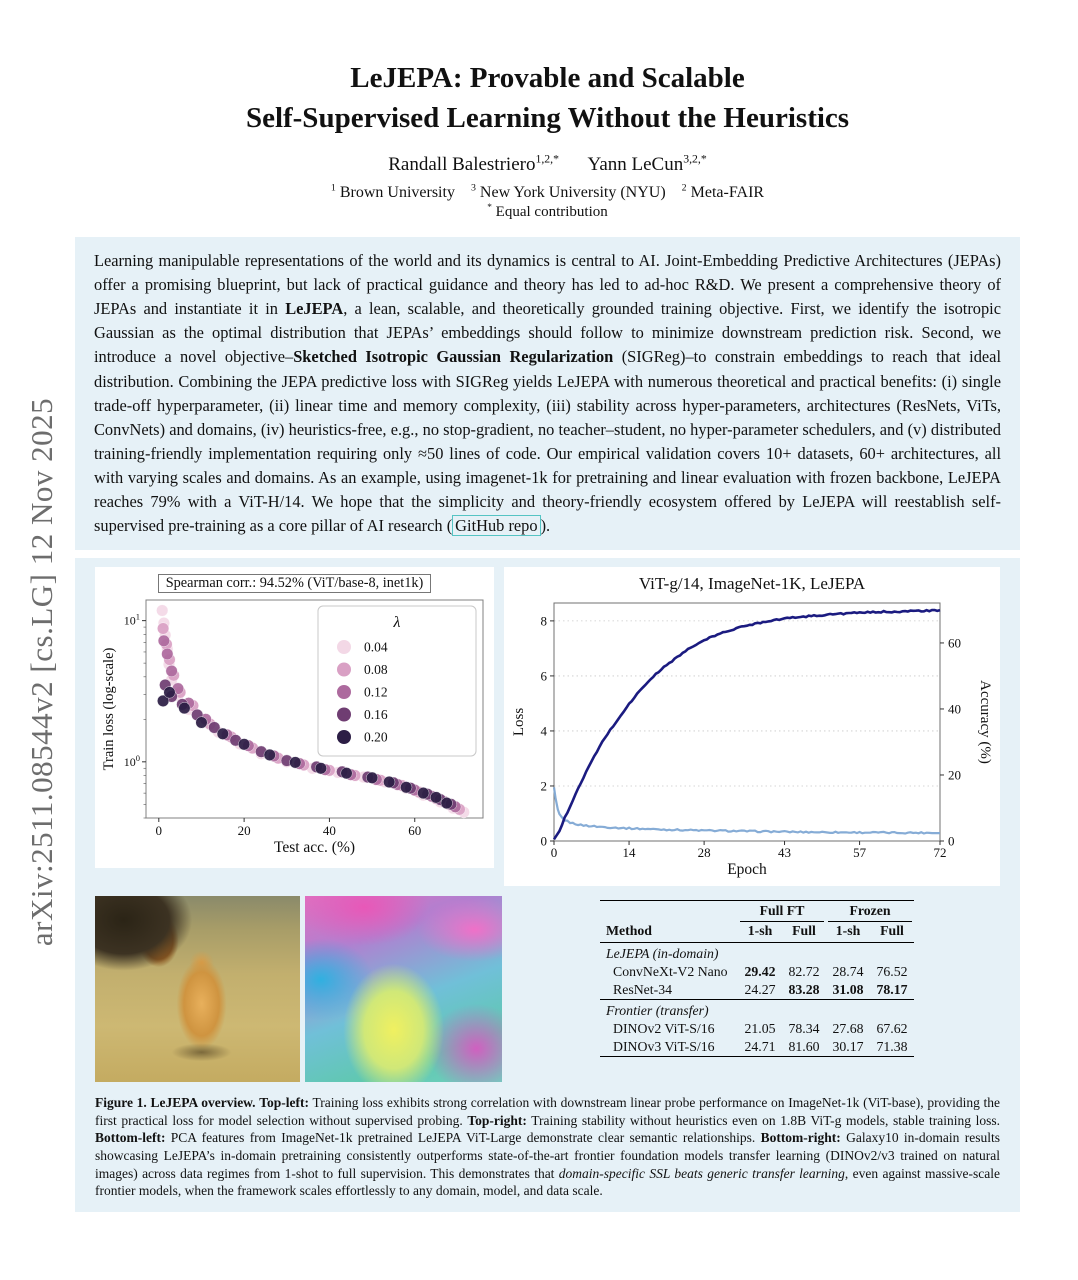 The height and width of the screenshot is (1280, 1078). Describe the element at coordinates (284, 1103) in the screenshot. I see `text-segment: Top-left:` at that location.